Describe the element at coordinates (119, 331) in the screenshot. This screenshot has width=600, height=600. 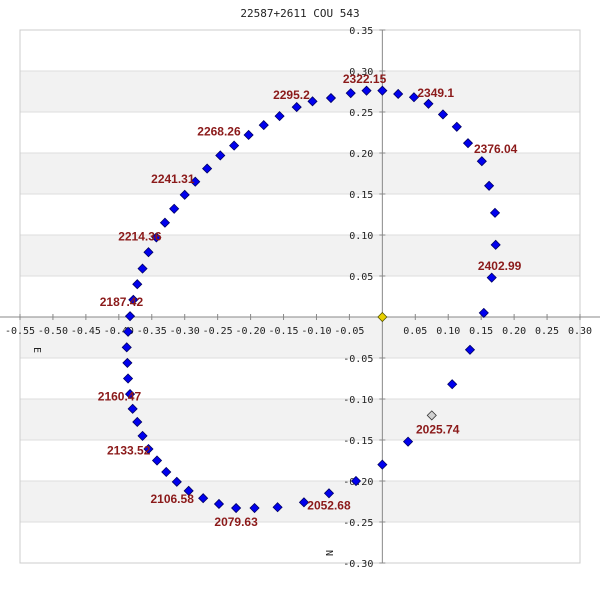
I see `x-tick-label: -0.40` at that location.